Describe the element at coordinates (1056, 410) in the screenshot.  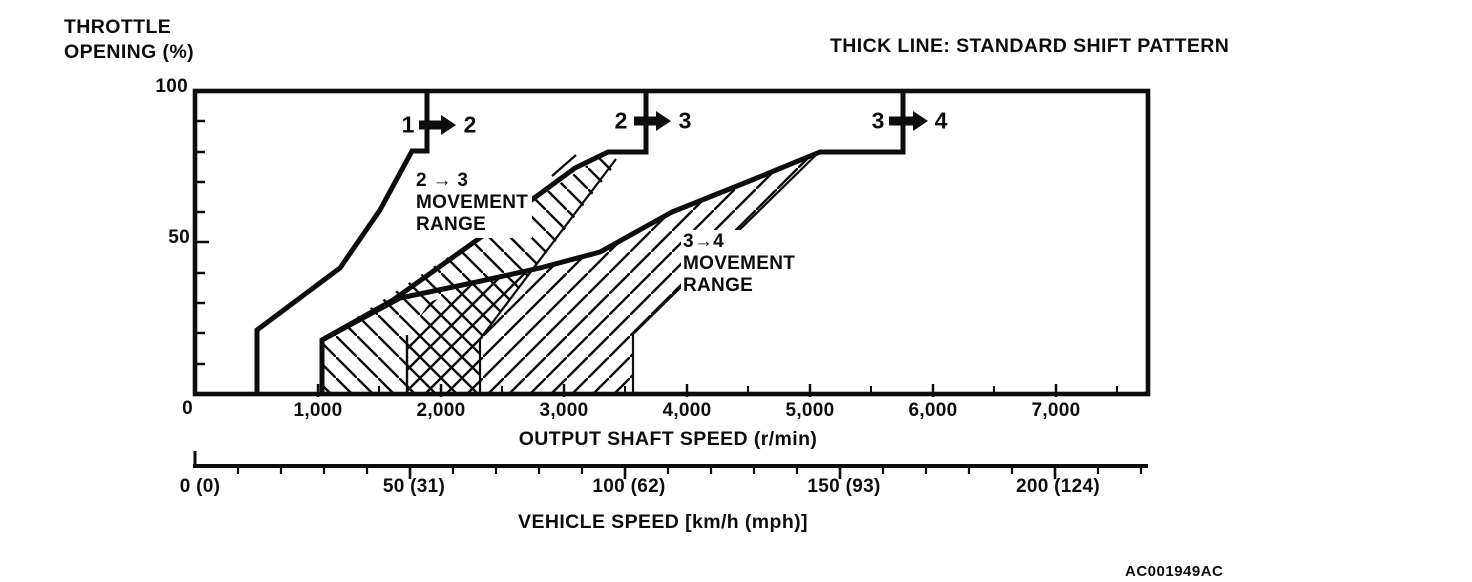
I see `rpm-tick-7000: 7,000` at that location.